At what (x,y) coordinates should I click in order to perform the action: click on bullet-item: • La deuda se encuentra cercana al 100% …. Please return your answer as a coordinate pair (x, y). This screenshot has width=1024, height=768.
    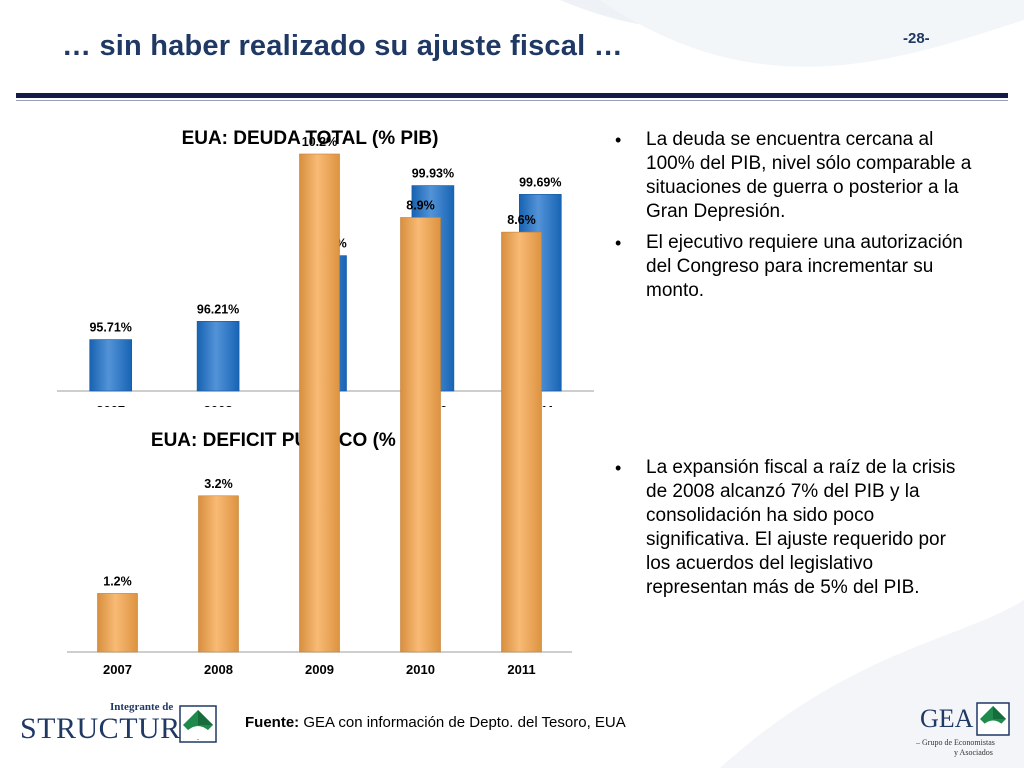
    Looking at the image, I should click on (795, 176).